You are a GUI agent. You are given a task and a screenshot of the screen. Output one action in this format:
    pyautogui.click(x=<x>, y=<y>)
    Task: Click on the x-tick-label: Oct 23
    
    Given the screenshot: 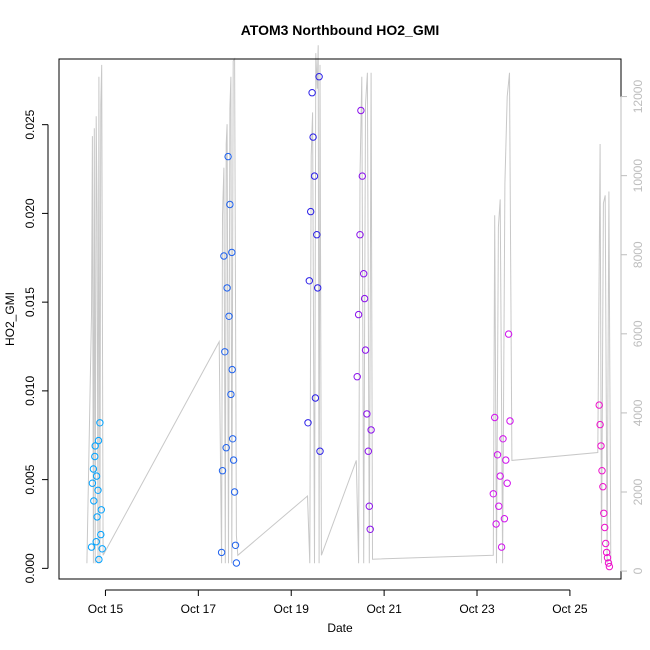 What is the action you would take?
    pyautogui.click(x=477, y=609)
    